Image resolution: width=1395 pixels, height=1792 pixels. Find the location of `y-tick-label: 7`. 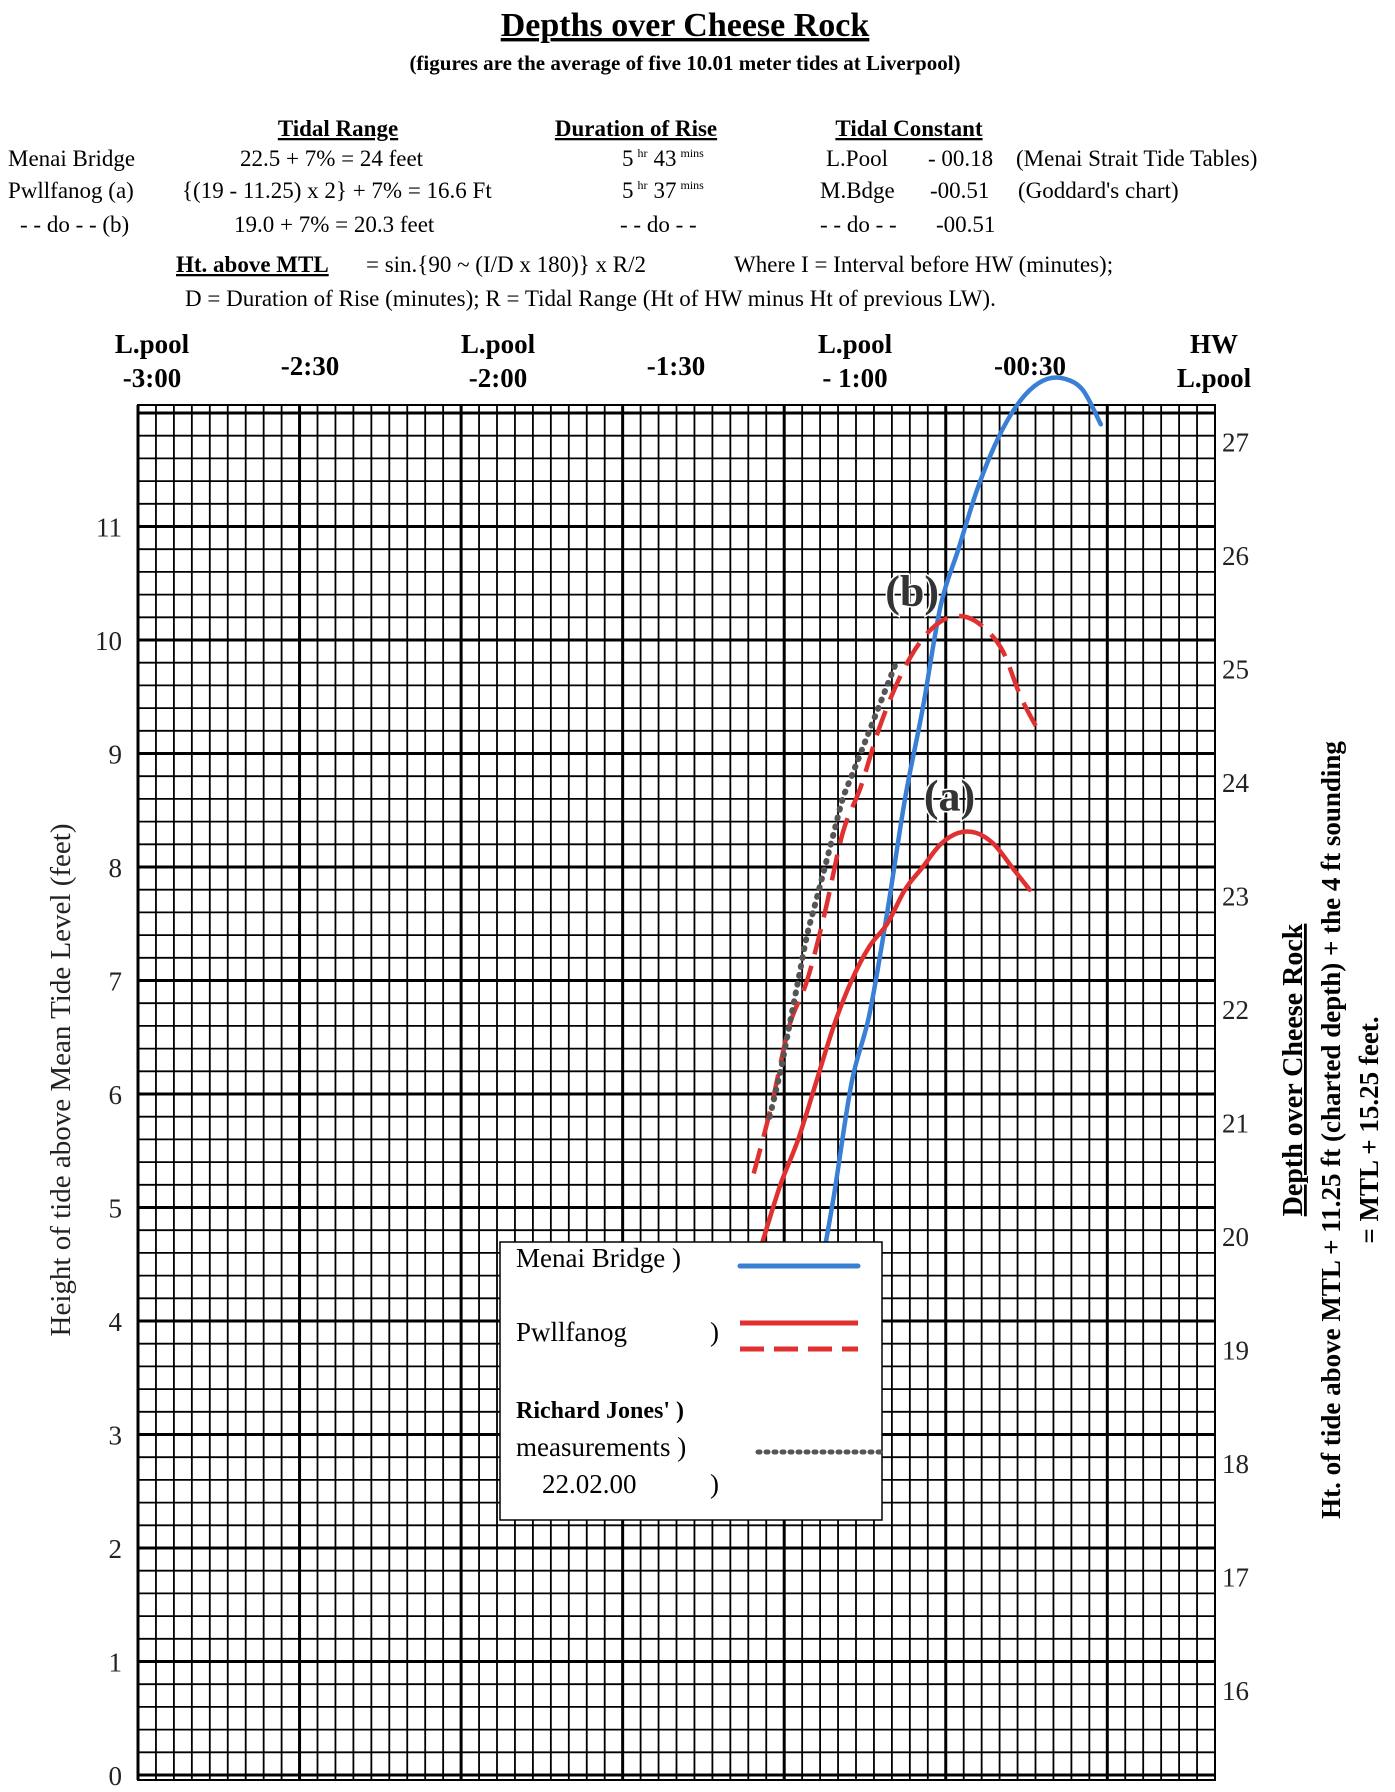

y-tick-label: 7 is located at coordinates (116, 982).